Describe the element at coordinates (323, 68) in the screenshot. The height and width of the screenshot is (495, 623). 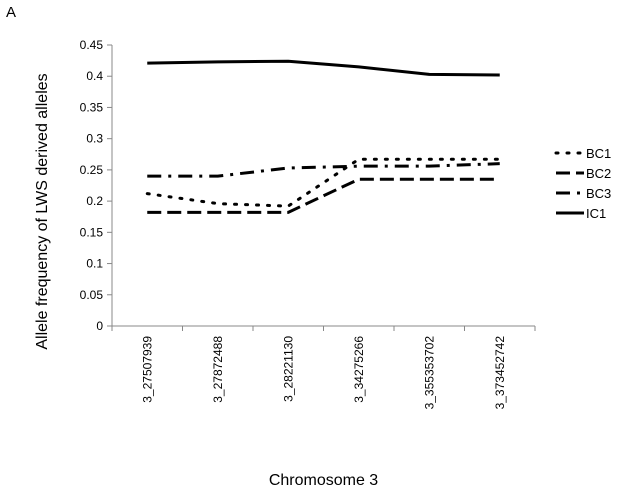
I see `series-line-ic1` at that location.